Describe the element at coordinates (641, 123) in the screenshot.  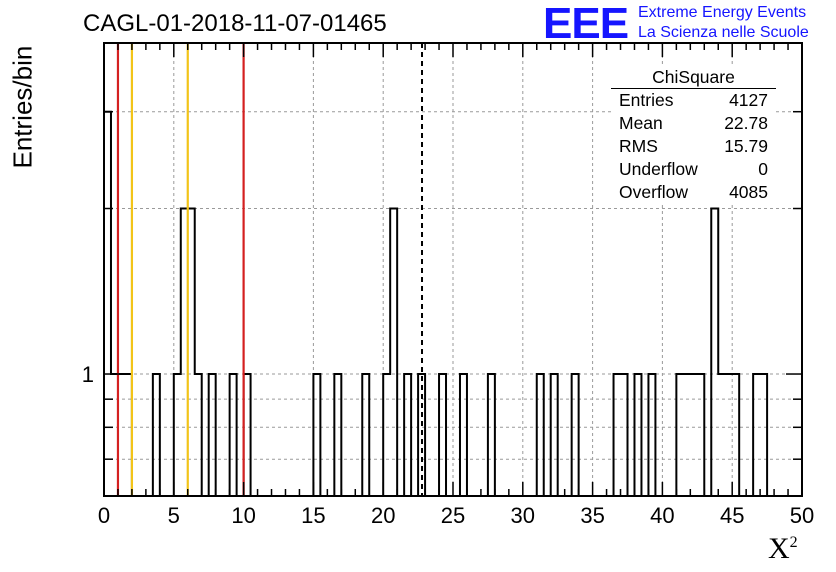
I see `stats-label: Mean` at that location.